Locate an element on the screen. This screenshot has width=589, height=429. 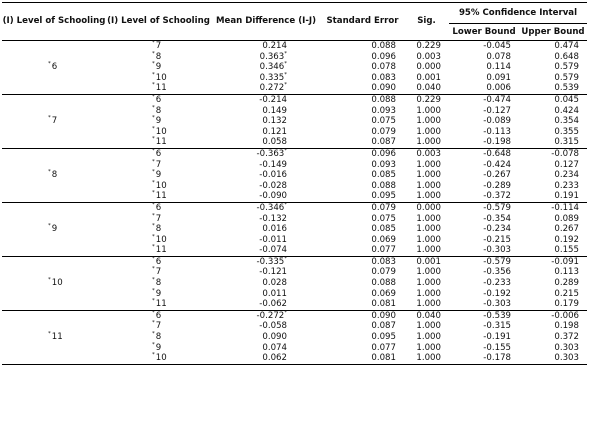
standard-error-cell: 0.083 is located at coordinates (383, 261).